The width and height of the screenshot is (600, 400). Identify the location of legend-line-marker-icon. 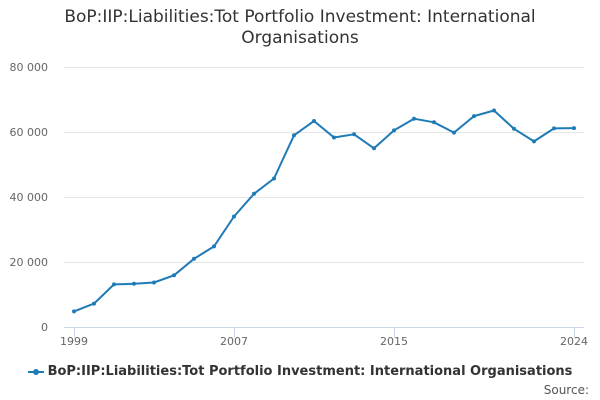
(35, 372).